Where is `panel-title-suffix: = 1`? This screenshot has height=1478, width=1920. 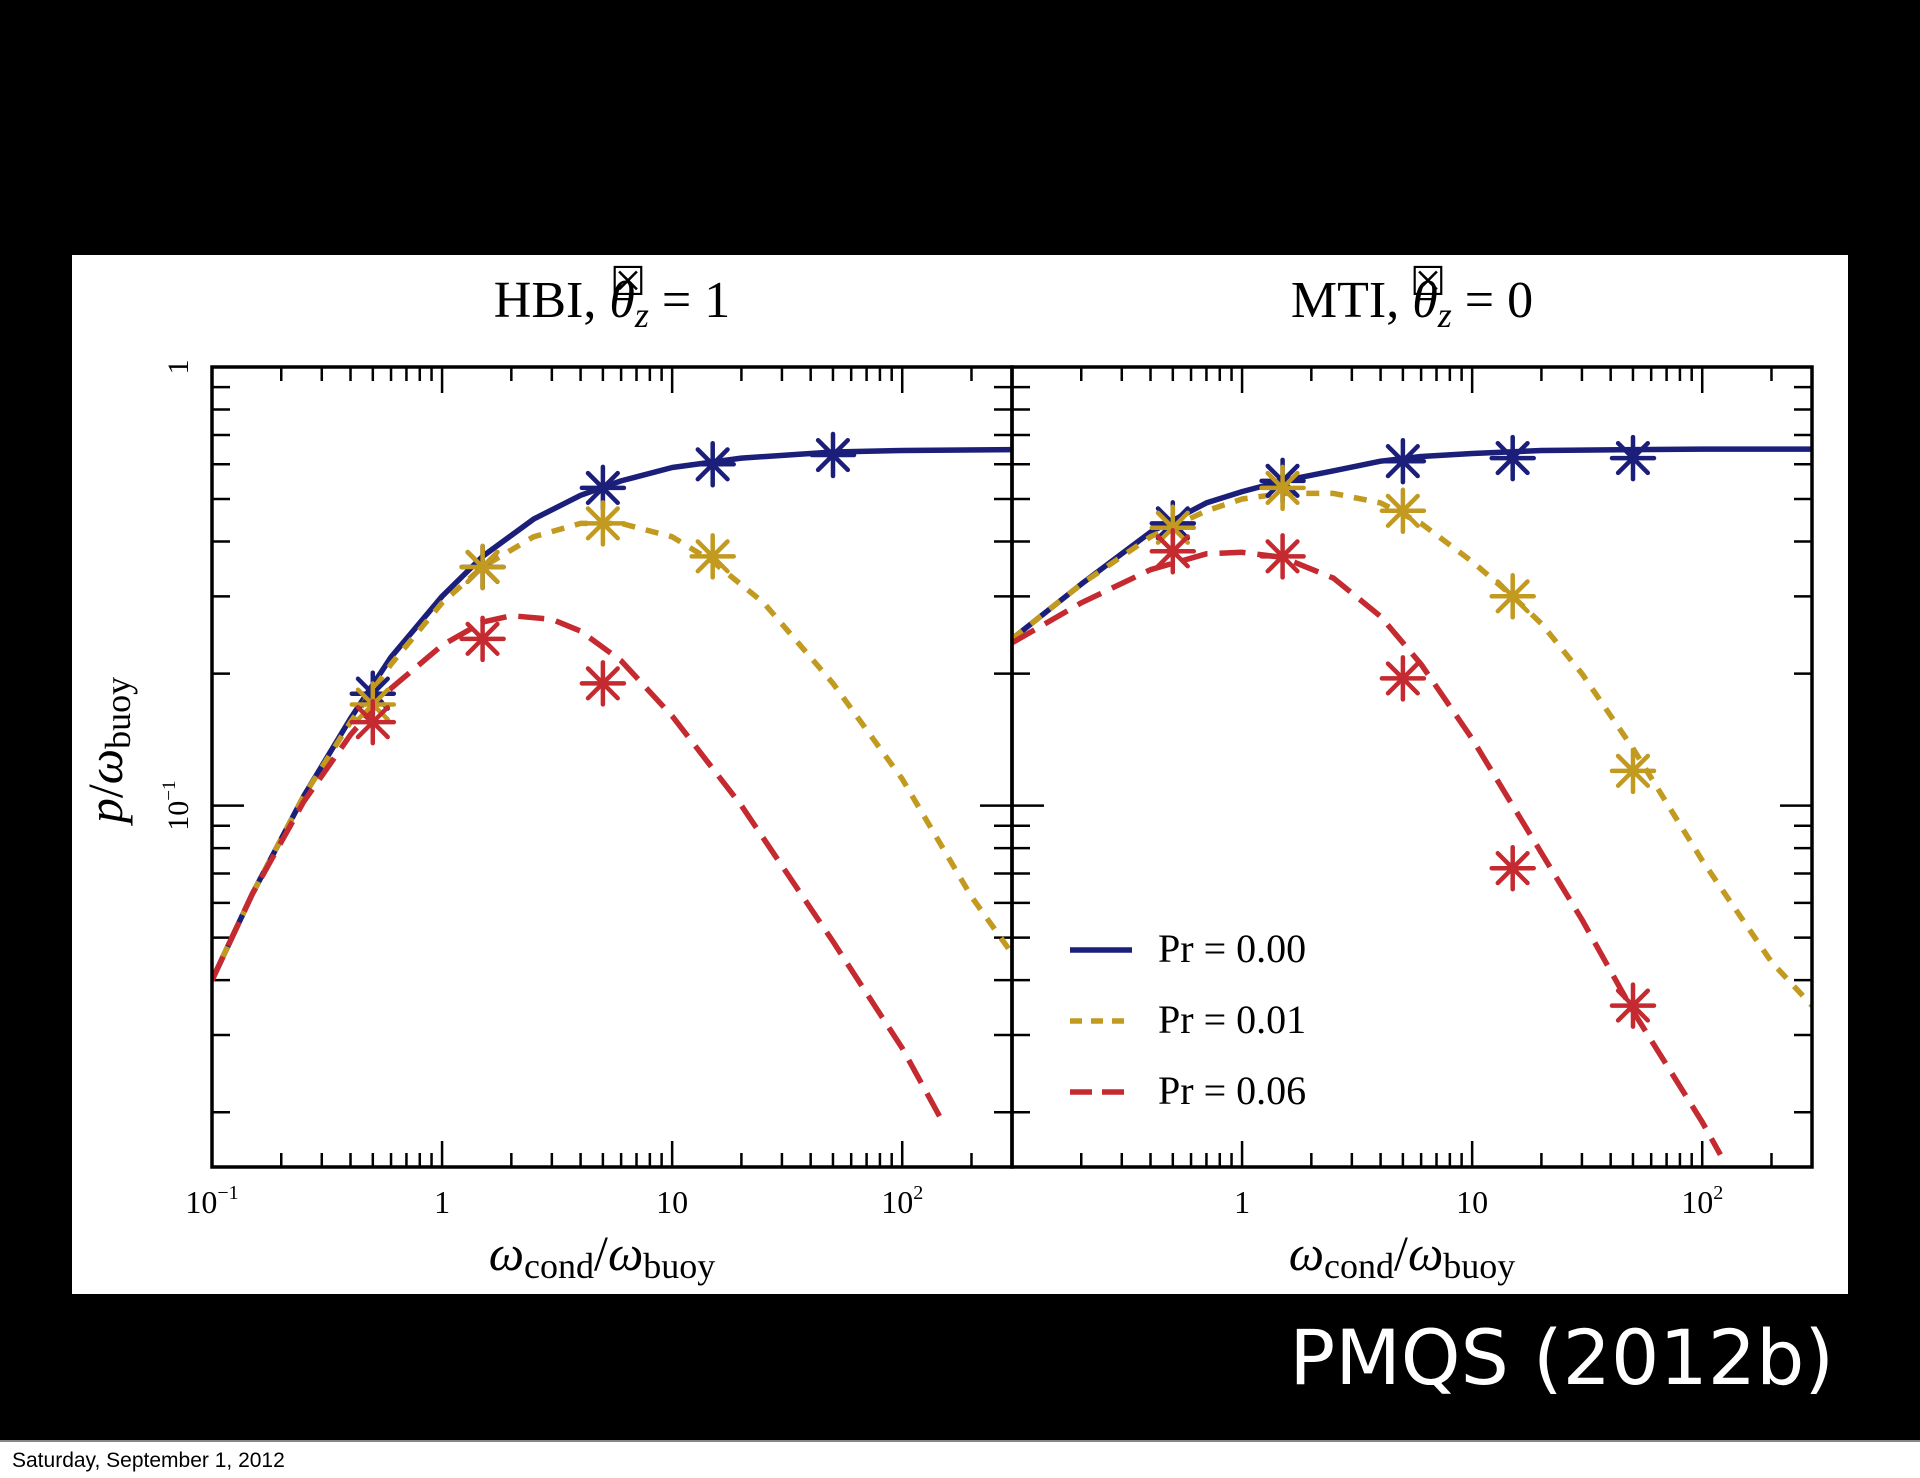
panel-title-suffix: = 1 is located at coordinates (689, 300).